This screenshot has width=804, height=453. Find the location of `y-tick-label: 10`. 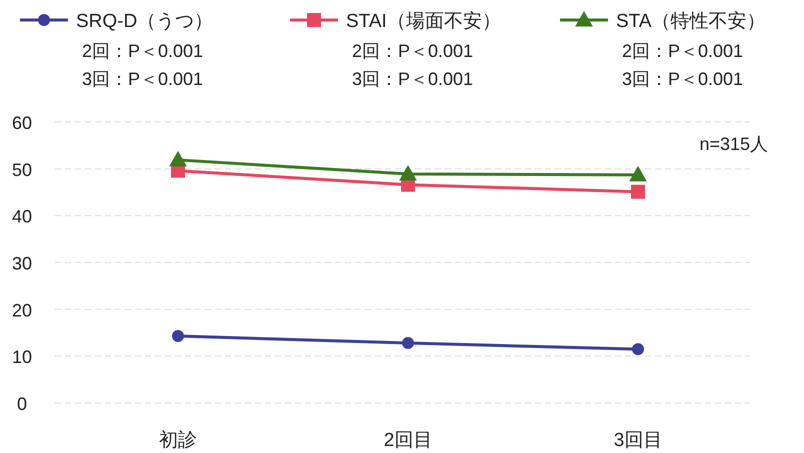

y-tick-label: 10 is located at coordinates (22, 357).